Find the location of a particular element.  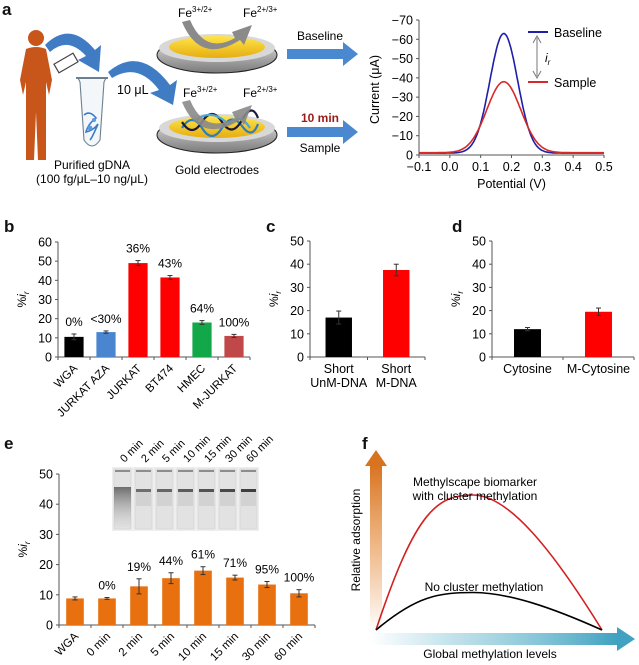

annotation: Methylscape biomarker is located at coordinates (475, 482).